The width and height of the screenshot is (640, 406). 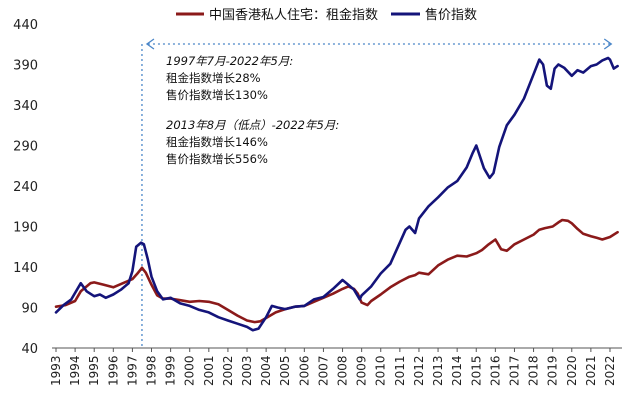 I want to click on x-tick-label: 2004, so click(x=266, y=370).